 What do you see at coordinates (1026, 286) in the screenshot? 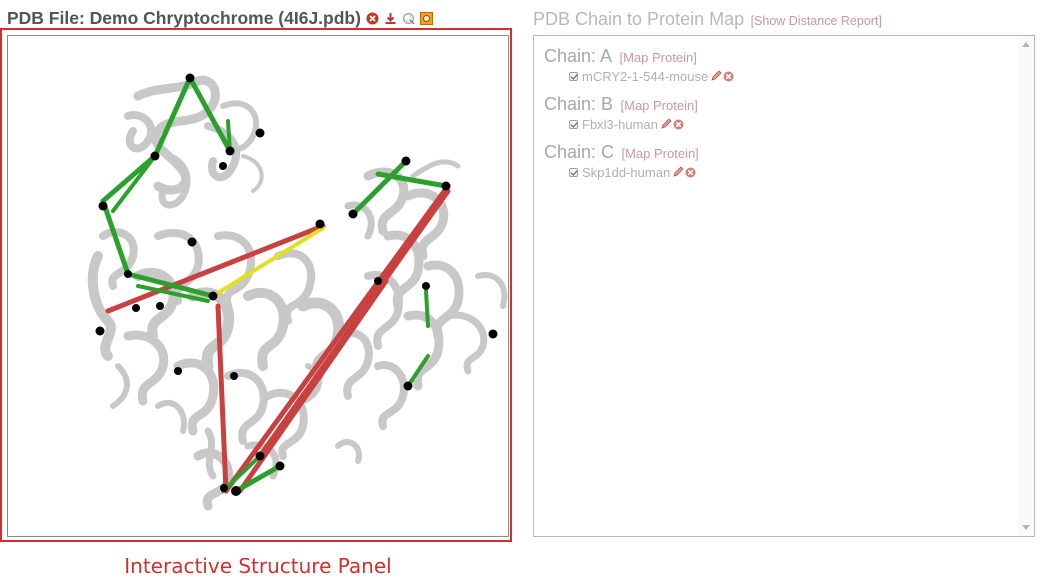
I see `chain-map-scrollbar` at bounding box center [1026, 286].